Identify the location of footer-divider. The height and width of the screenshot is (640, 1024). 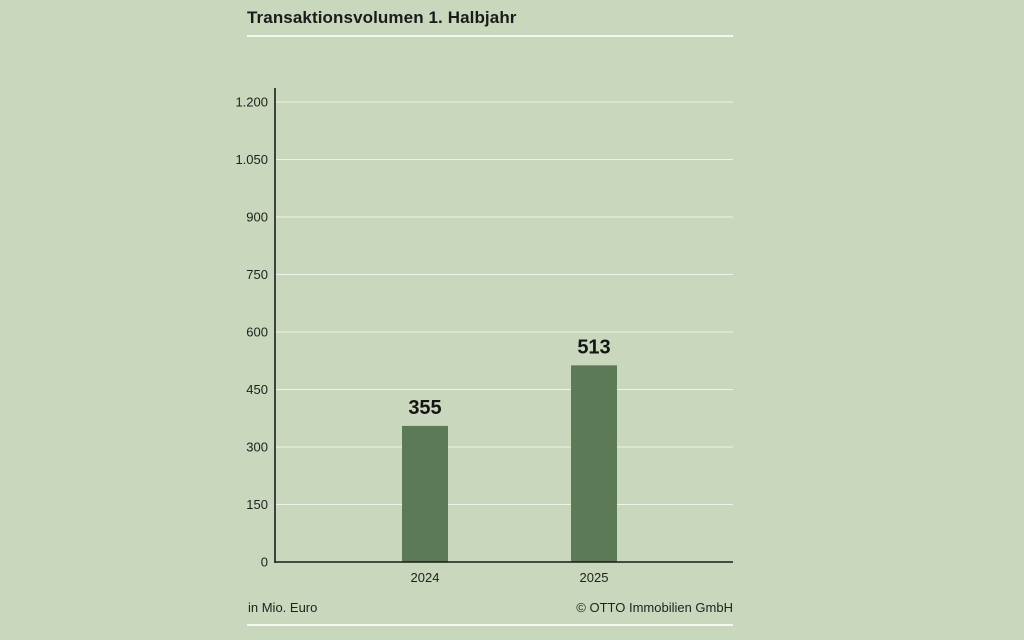
(490, 625).